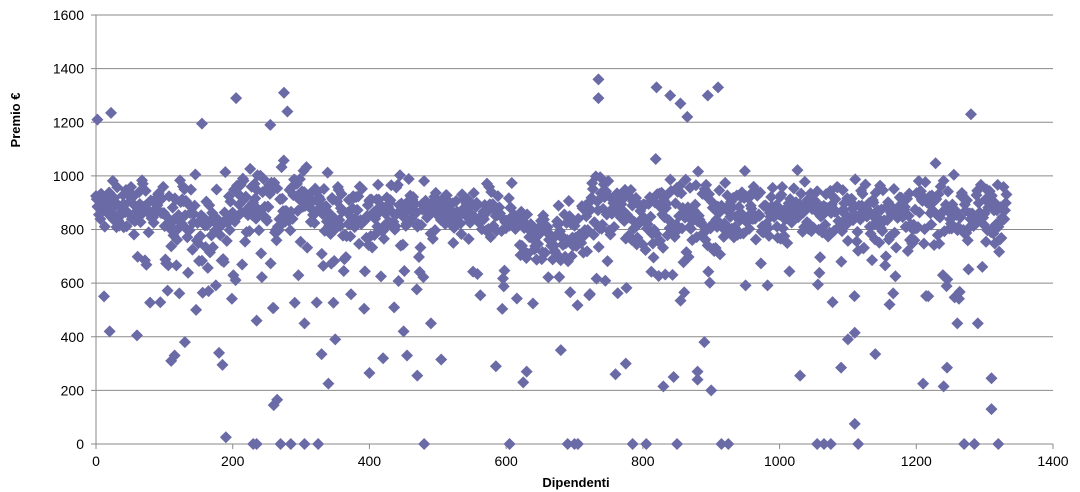 Image resolution: width=1080 pixels, height=492 pixels. What do you see at coordinates (506, 461) in the screenshot?
I see `x-tick-label: 600` at bounding box center [506, 461].